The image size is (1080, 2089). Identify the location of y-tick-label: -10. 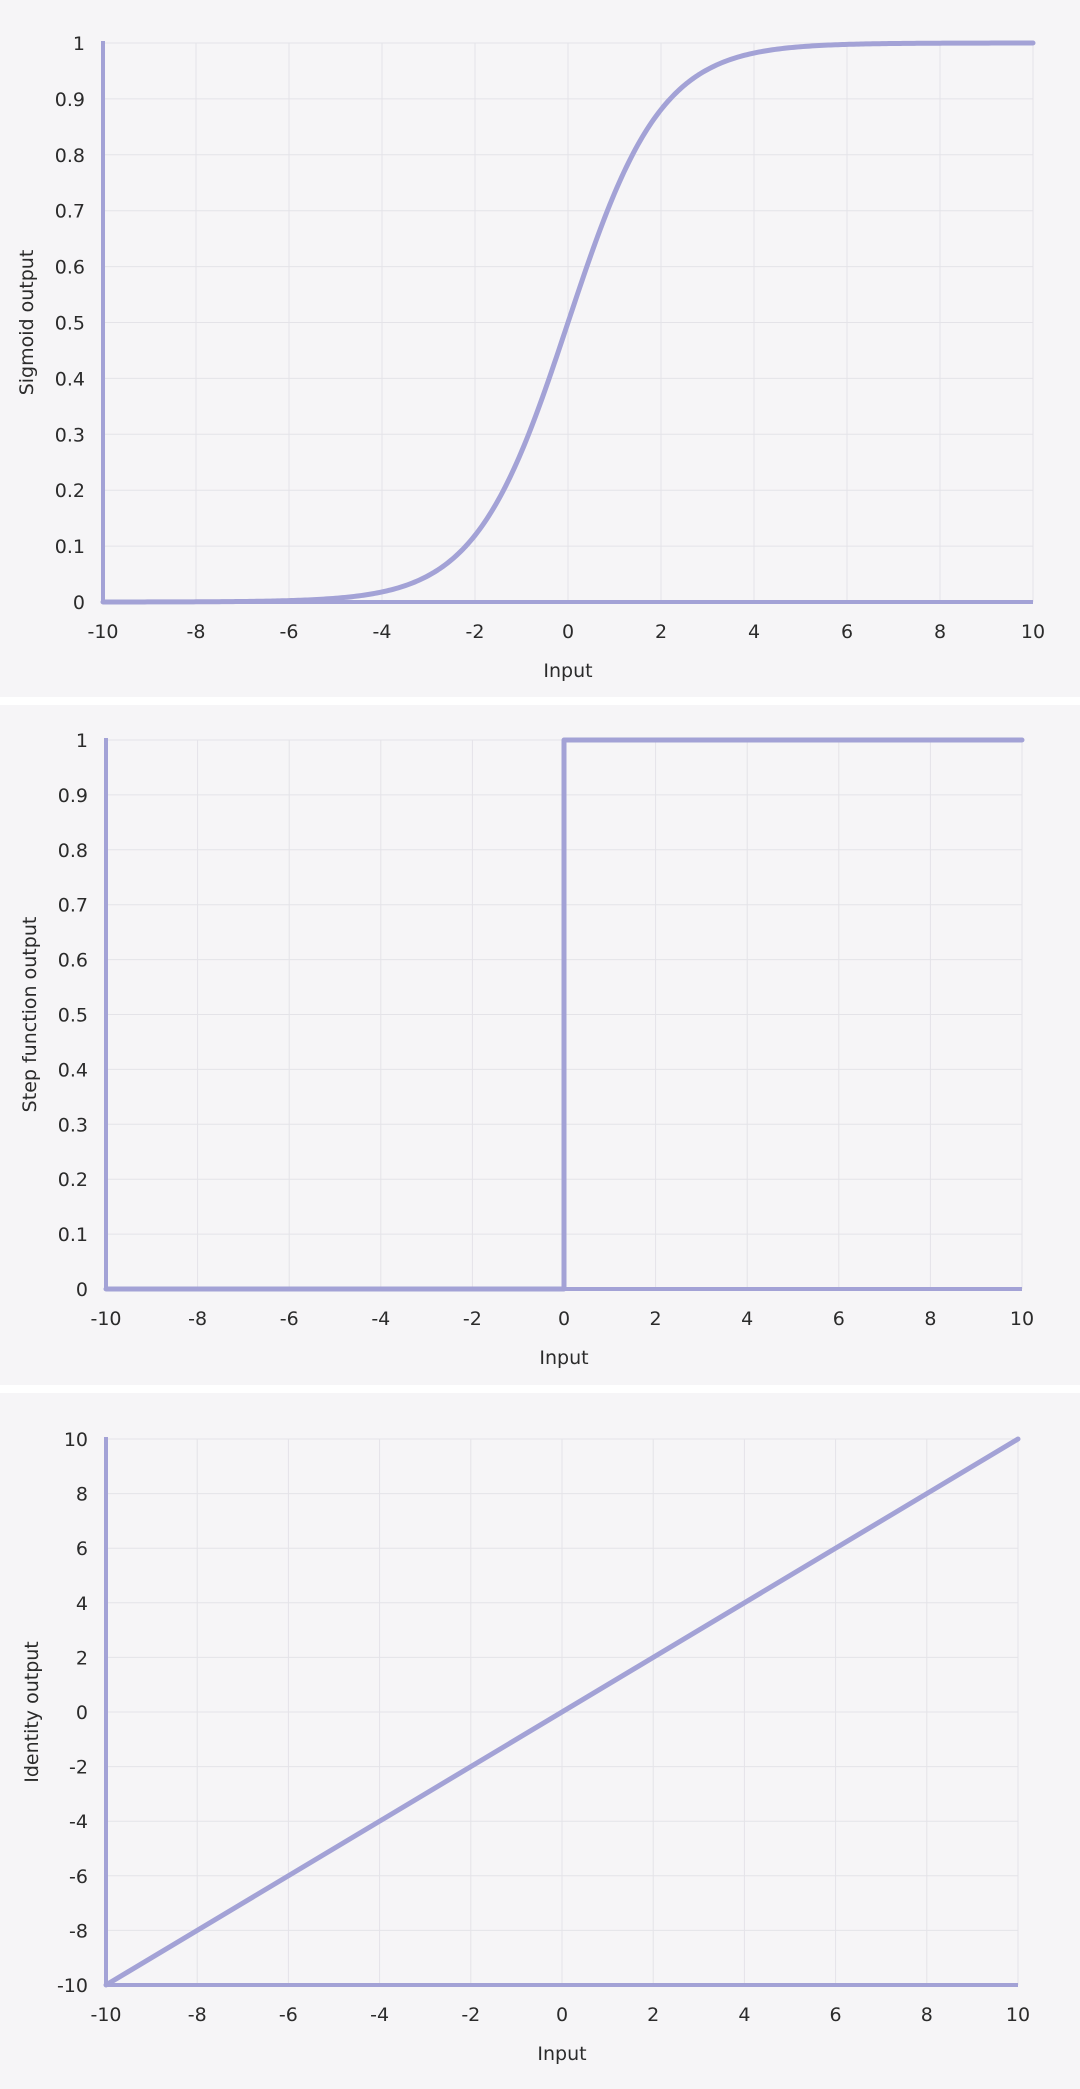
(72, 1986).